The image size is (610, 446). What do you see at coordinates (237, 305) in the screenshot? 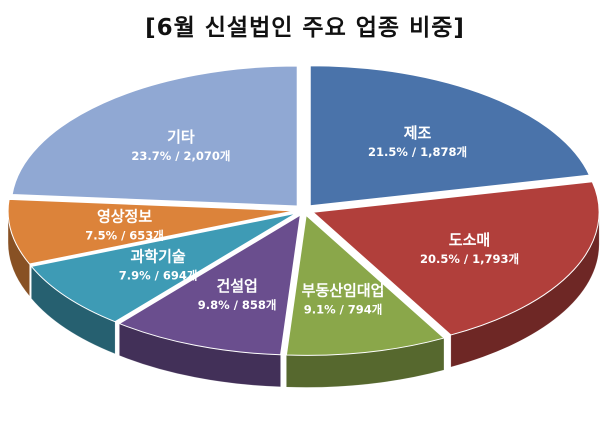
I see `slice-value-3: 9.8% / 858개` at bounding box center [237, 305].